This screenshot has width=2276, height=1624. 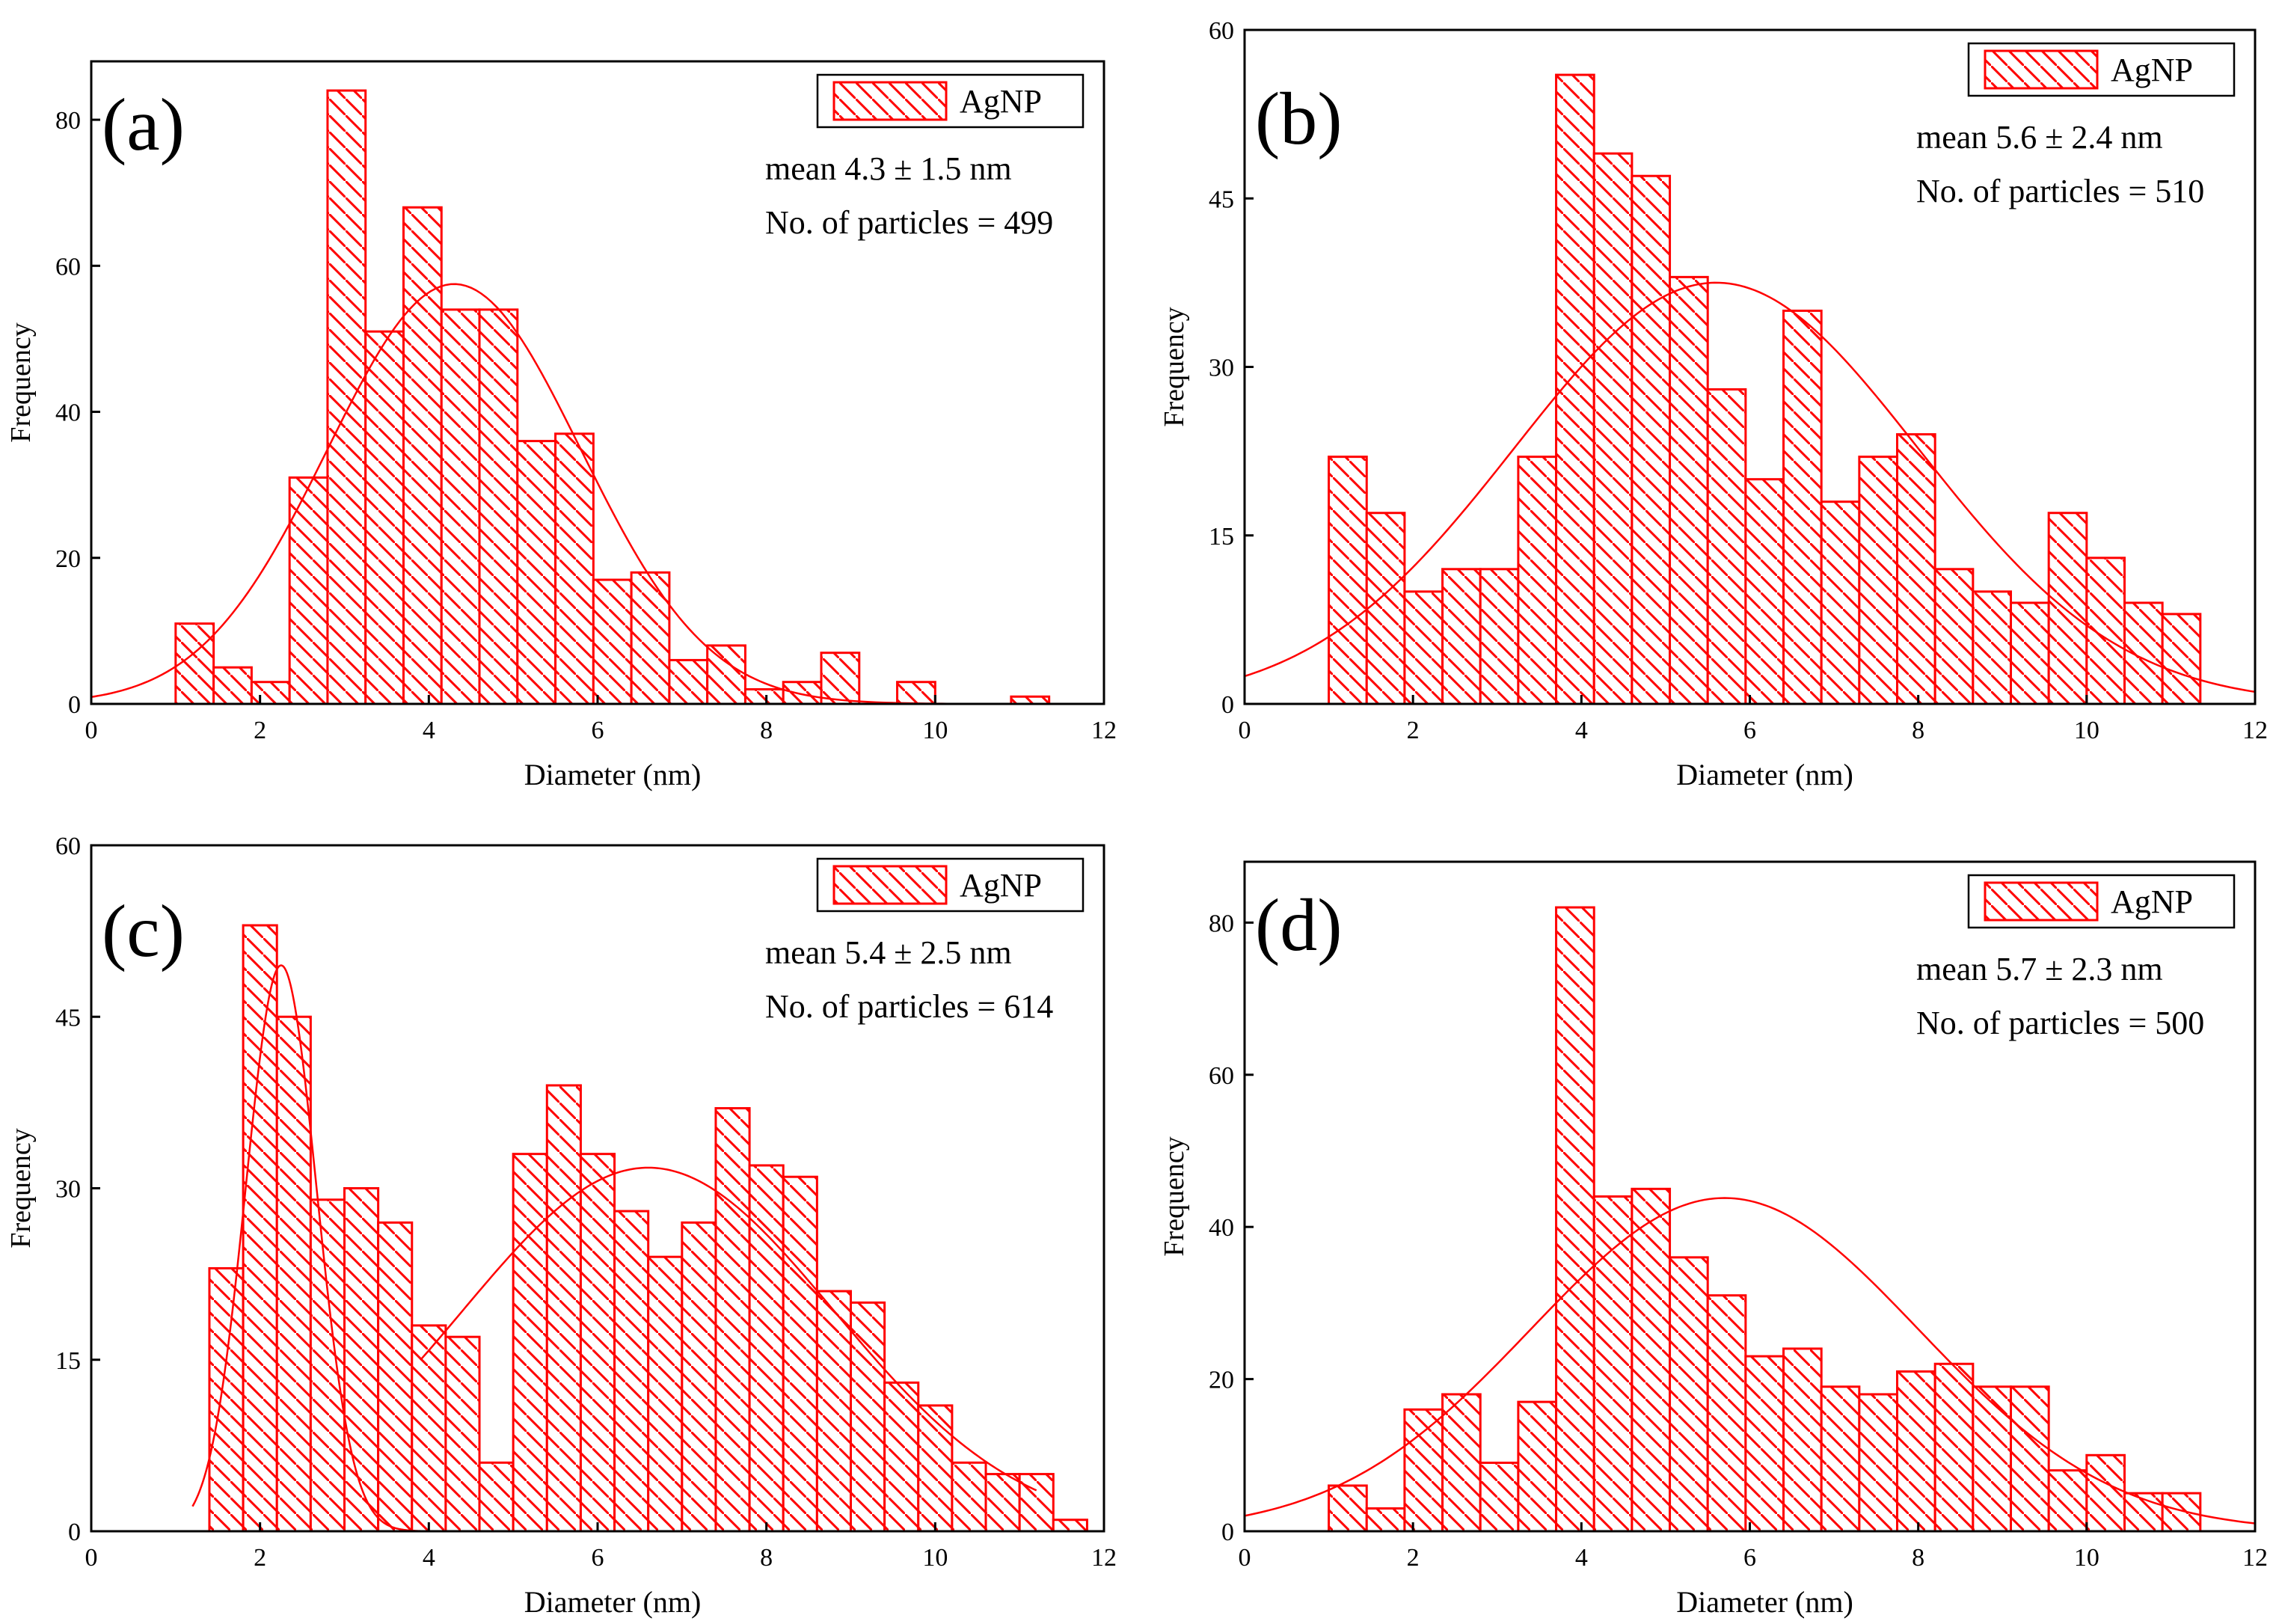 What do you see at coordinates (2060, 1023) in the screenshot?
I see `particle-count-annotation: No. of particles = 500` at bounding box center [2060, 1023].